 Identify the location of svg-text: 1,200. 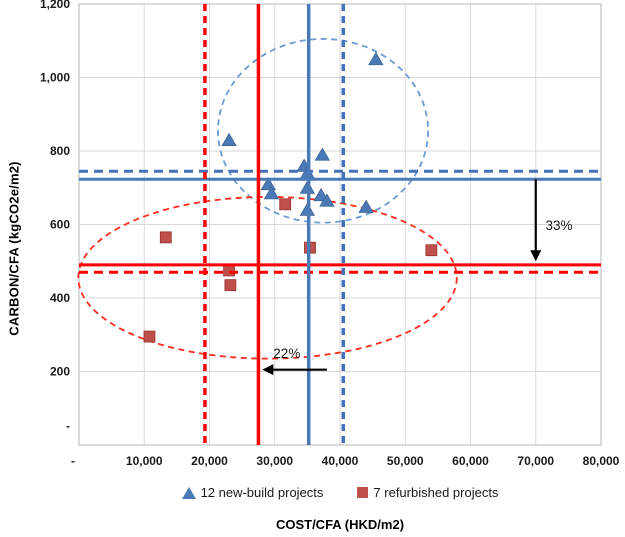
(55, 5).